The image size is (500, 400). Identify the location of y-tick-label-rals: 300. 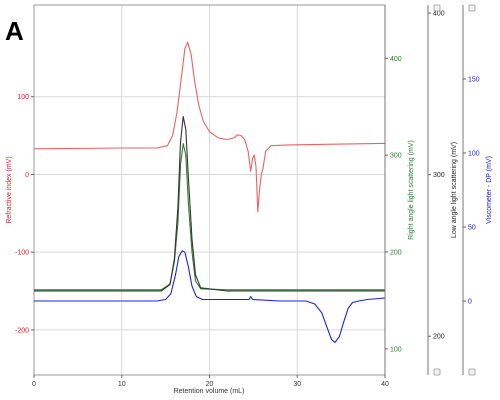
(396, 156).